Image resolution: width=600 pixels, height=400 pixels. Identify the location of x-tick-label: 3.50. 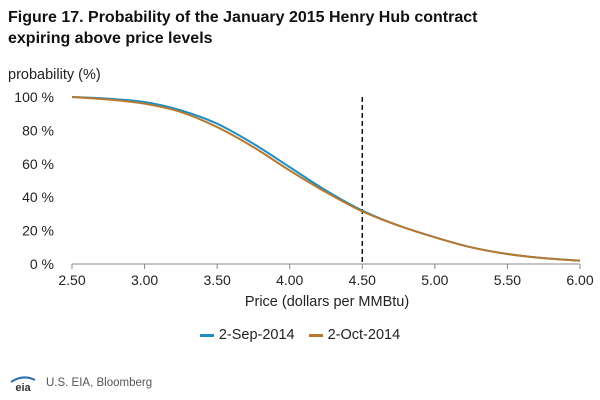
(217, 280).